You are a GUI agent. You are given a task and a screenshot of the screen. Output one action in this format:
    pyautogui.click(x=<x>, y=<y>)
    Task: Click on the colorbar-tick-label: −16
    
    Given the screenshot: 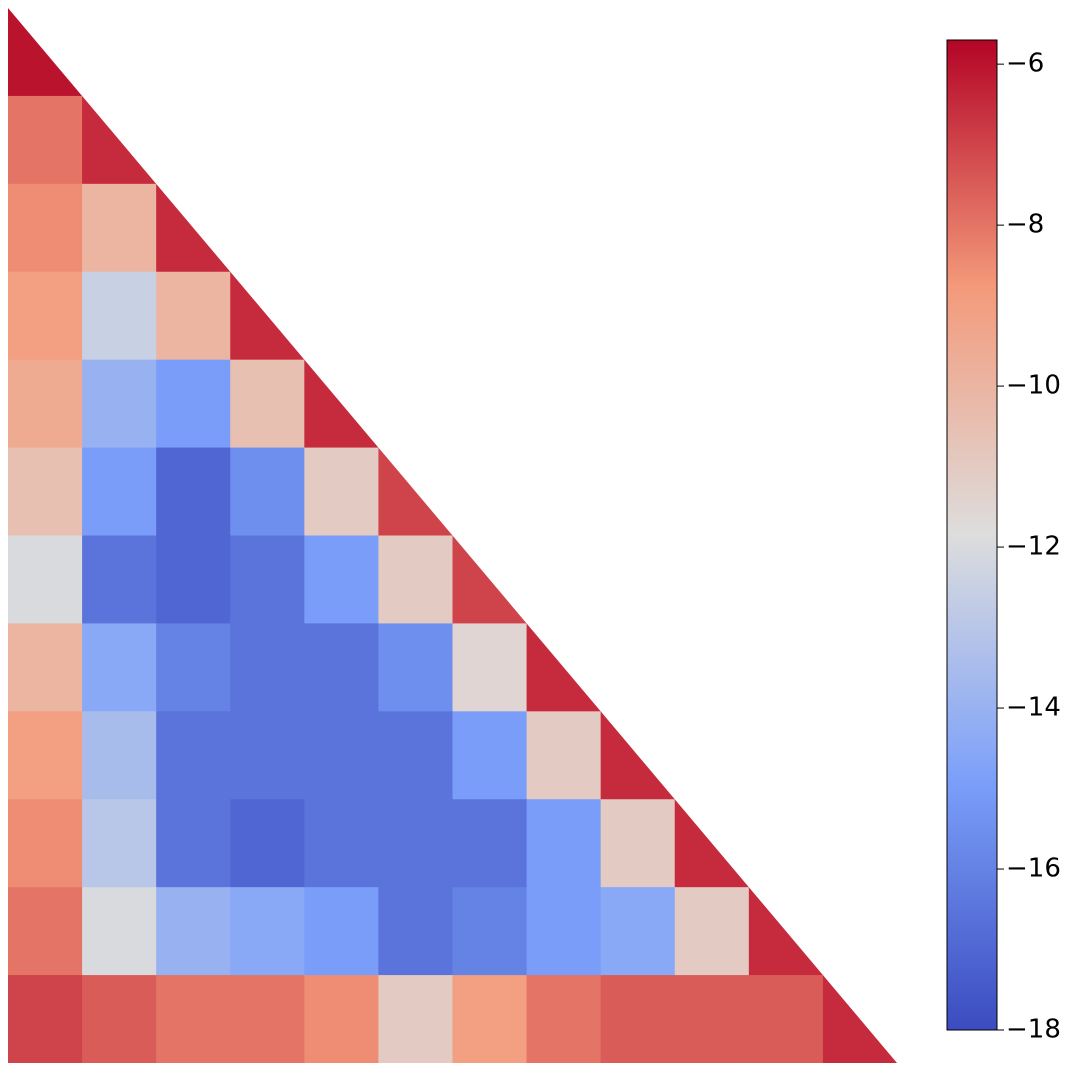 What is the action you would take?
    pyautogui.click(x=1033, y=869)
    